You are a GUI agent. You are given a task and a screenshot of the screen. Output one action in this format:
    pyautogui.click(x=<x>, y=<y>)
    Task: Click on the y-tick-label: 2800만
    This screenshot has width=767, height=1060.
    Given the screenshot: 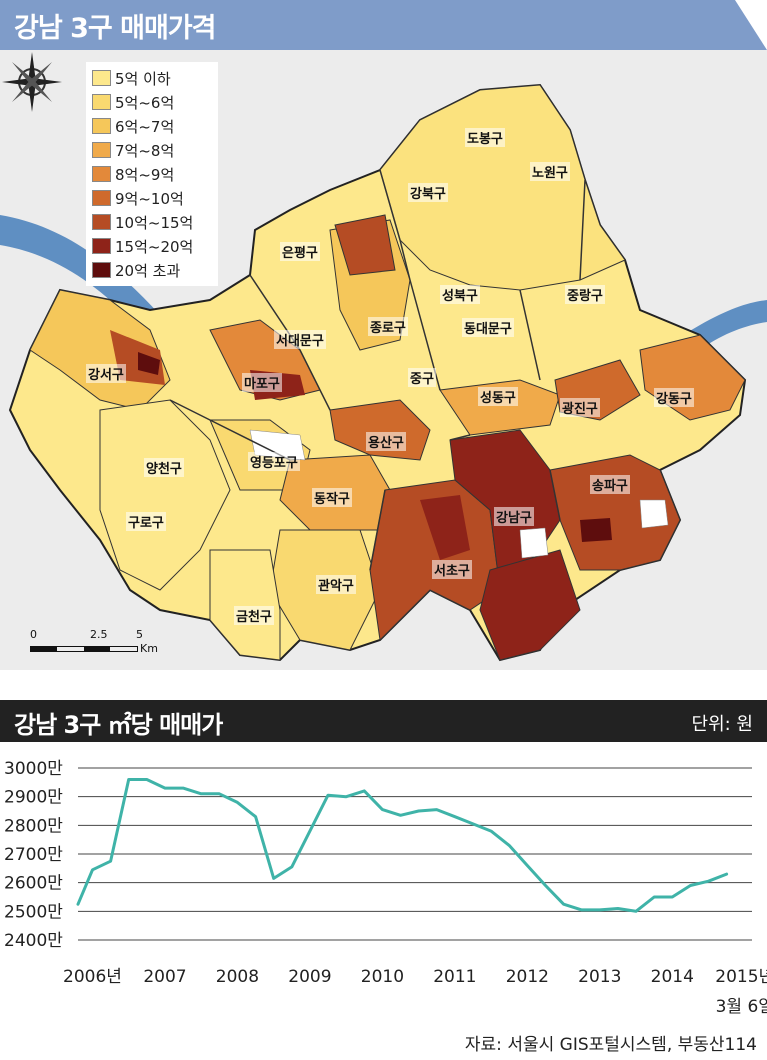 What is the action you would take?
    pyautogui.click(x=33, y=826)
    